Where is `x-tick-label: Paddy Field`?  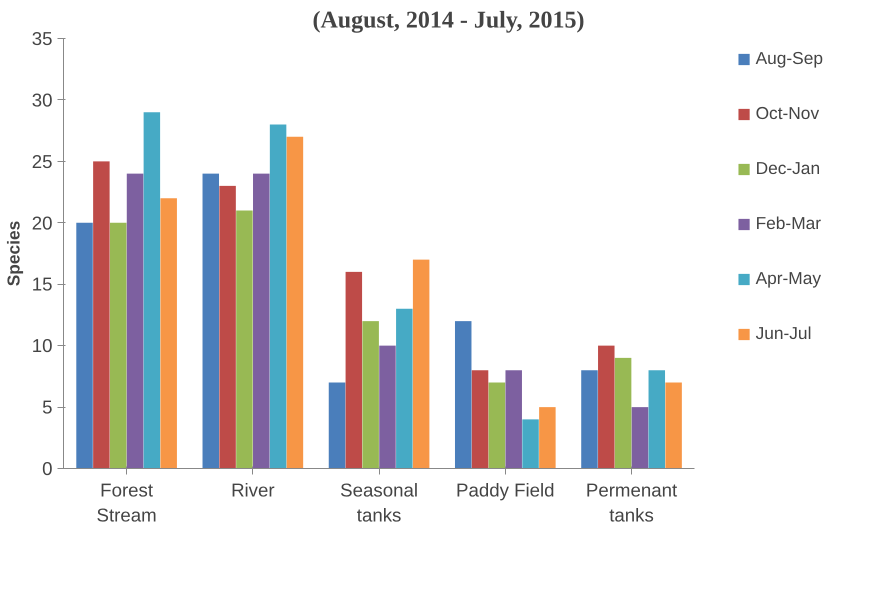 x-tick-label: Paddy Field is located at coordinates (505, 490).